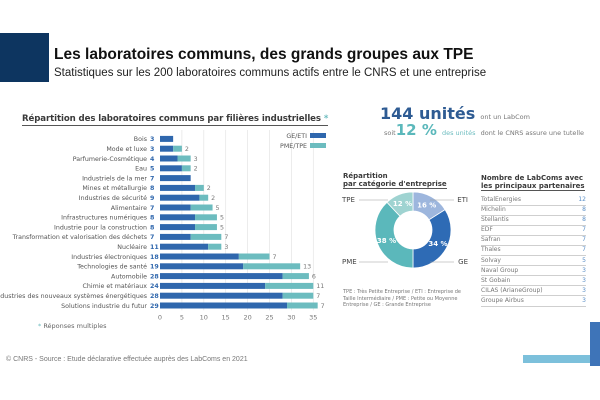 The width and height of the screenshot is (600, 400). I want to click on partner-row: Naval Group 3, so click(533, 272).